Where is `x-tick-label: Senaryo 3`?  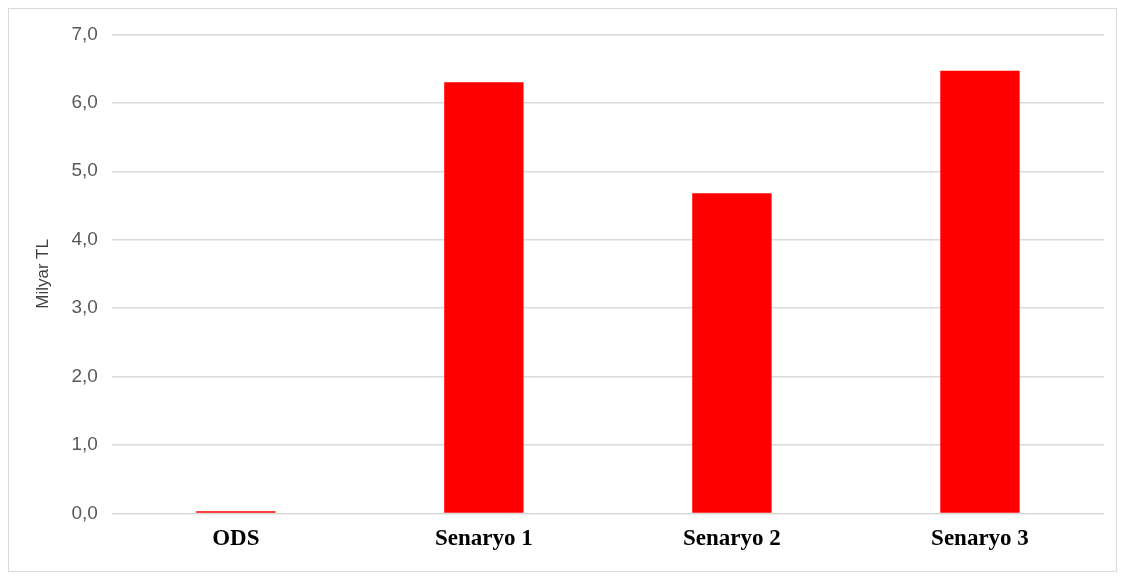
x-tick-label: Senaryo 3 is located at coordinates (980, 538).